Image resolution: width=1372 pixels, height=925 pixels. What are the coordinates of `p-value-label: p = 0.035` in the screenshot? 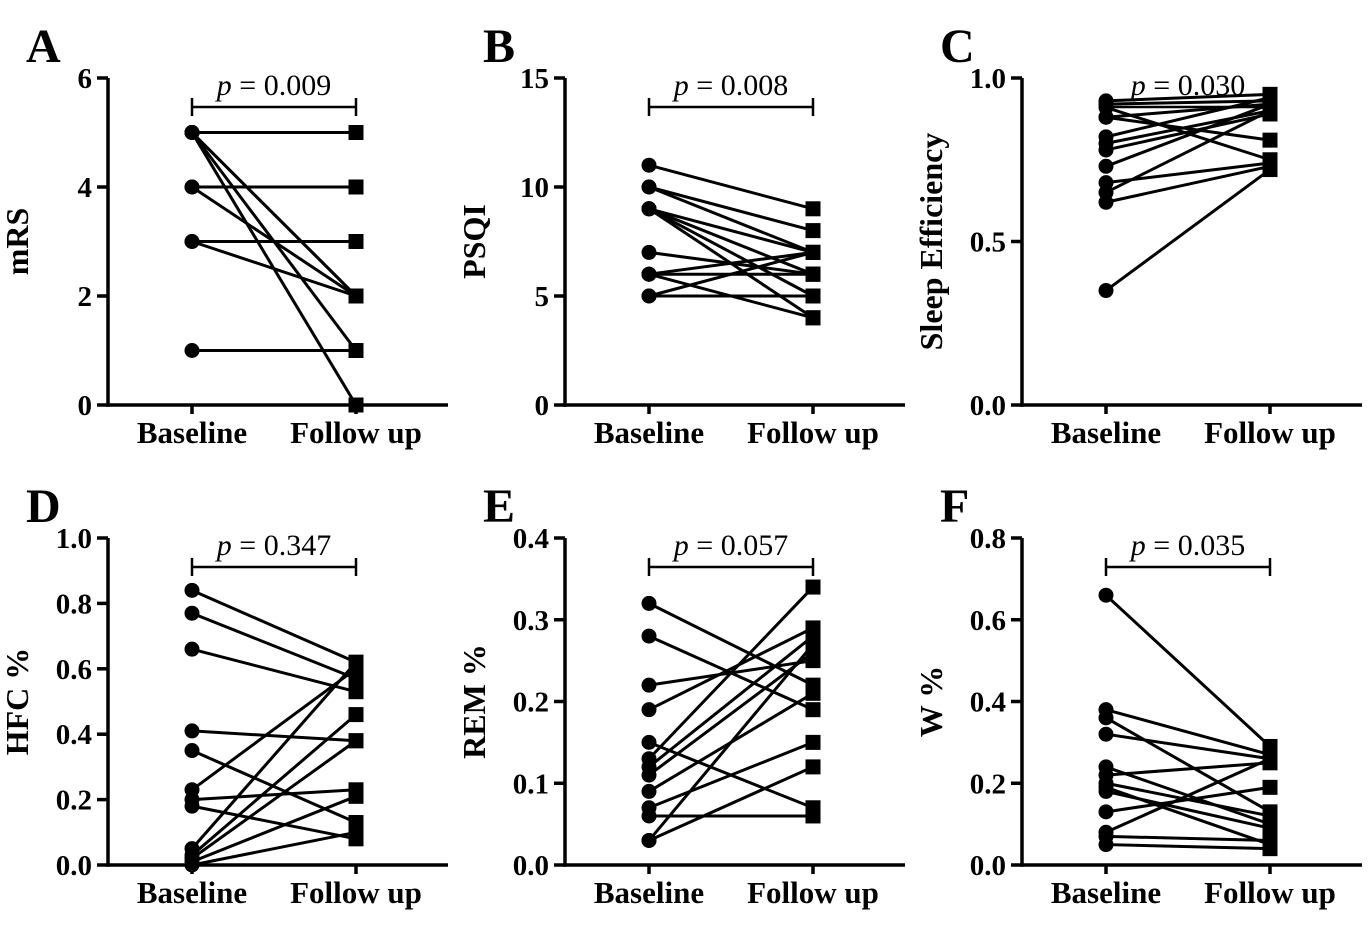 It's located at (1187, 545).